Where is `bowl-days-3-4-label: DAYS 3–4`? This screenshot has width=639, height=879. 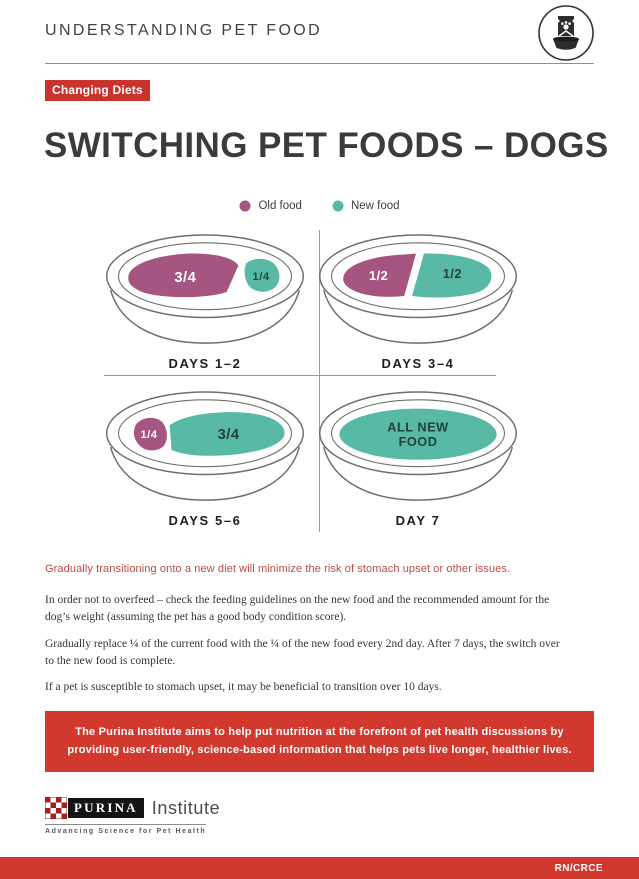
bowl-days-3-4-label: DAYS 3–4 is located at coordinates (418, 363).